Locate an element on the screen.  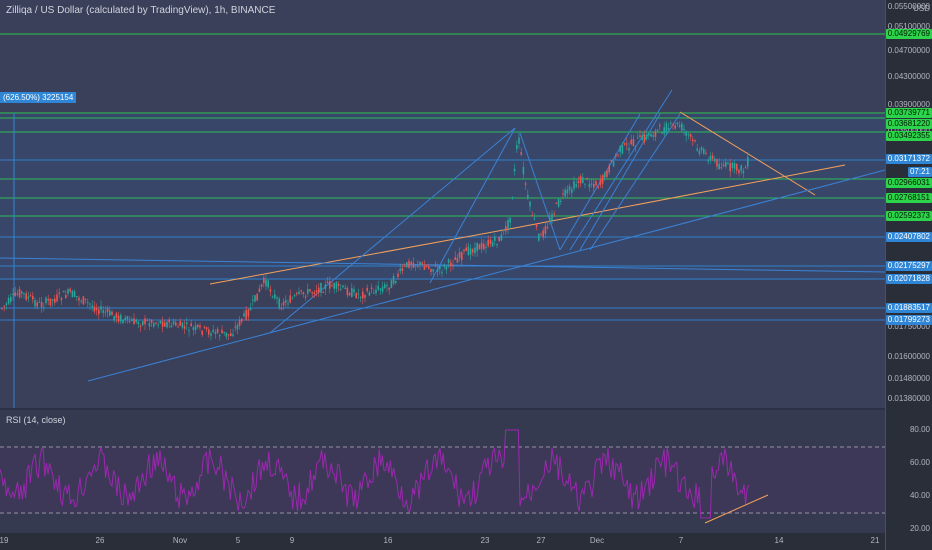
price-tick-label: 0.01750000 is located at coordinates (908, 326).